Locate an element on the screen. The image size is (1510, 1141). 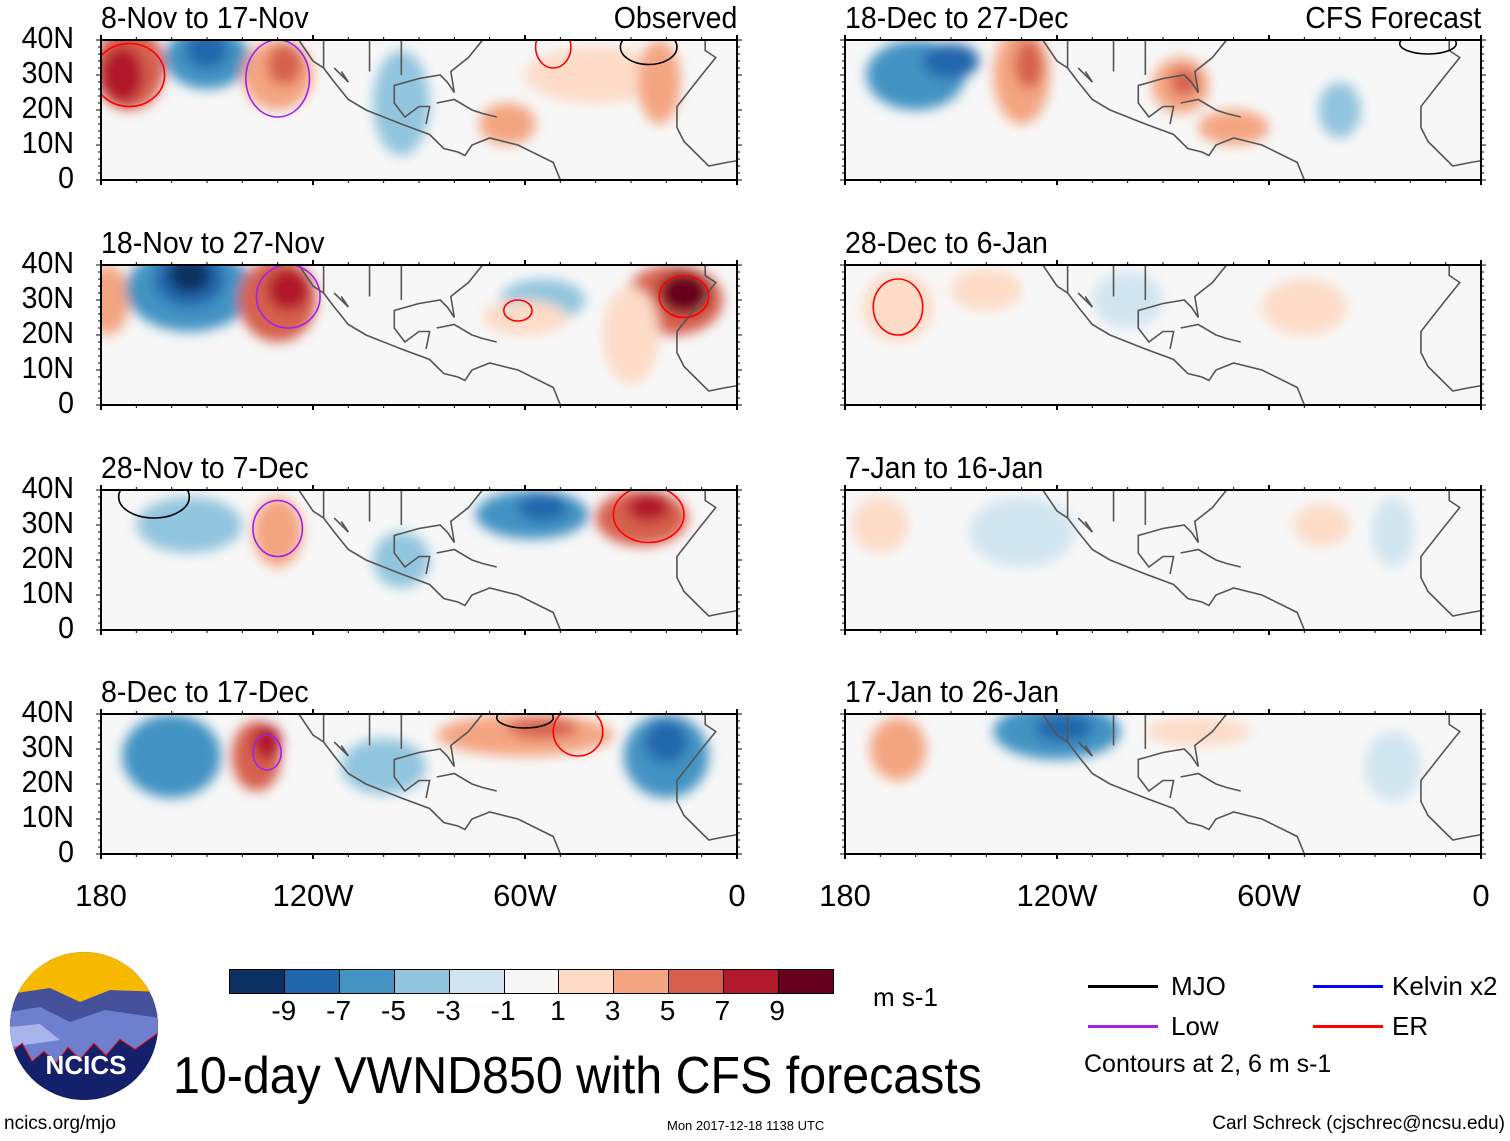
legend-line-low is located at coordinates (1123, 1026).